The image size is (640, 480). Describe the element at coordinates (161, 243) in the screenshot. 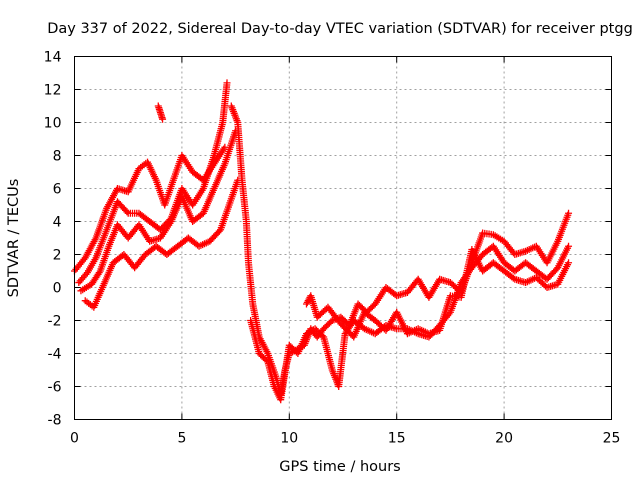

I see `series-track-d` at that location.